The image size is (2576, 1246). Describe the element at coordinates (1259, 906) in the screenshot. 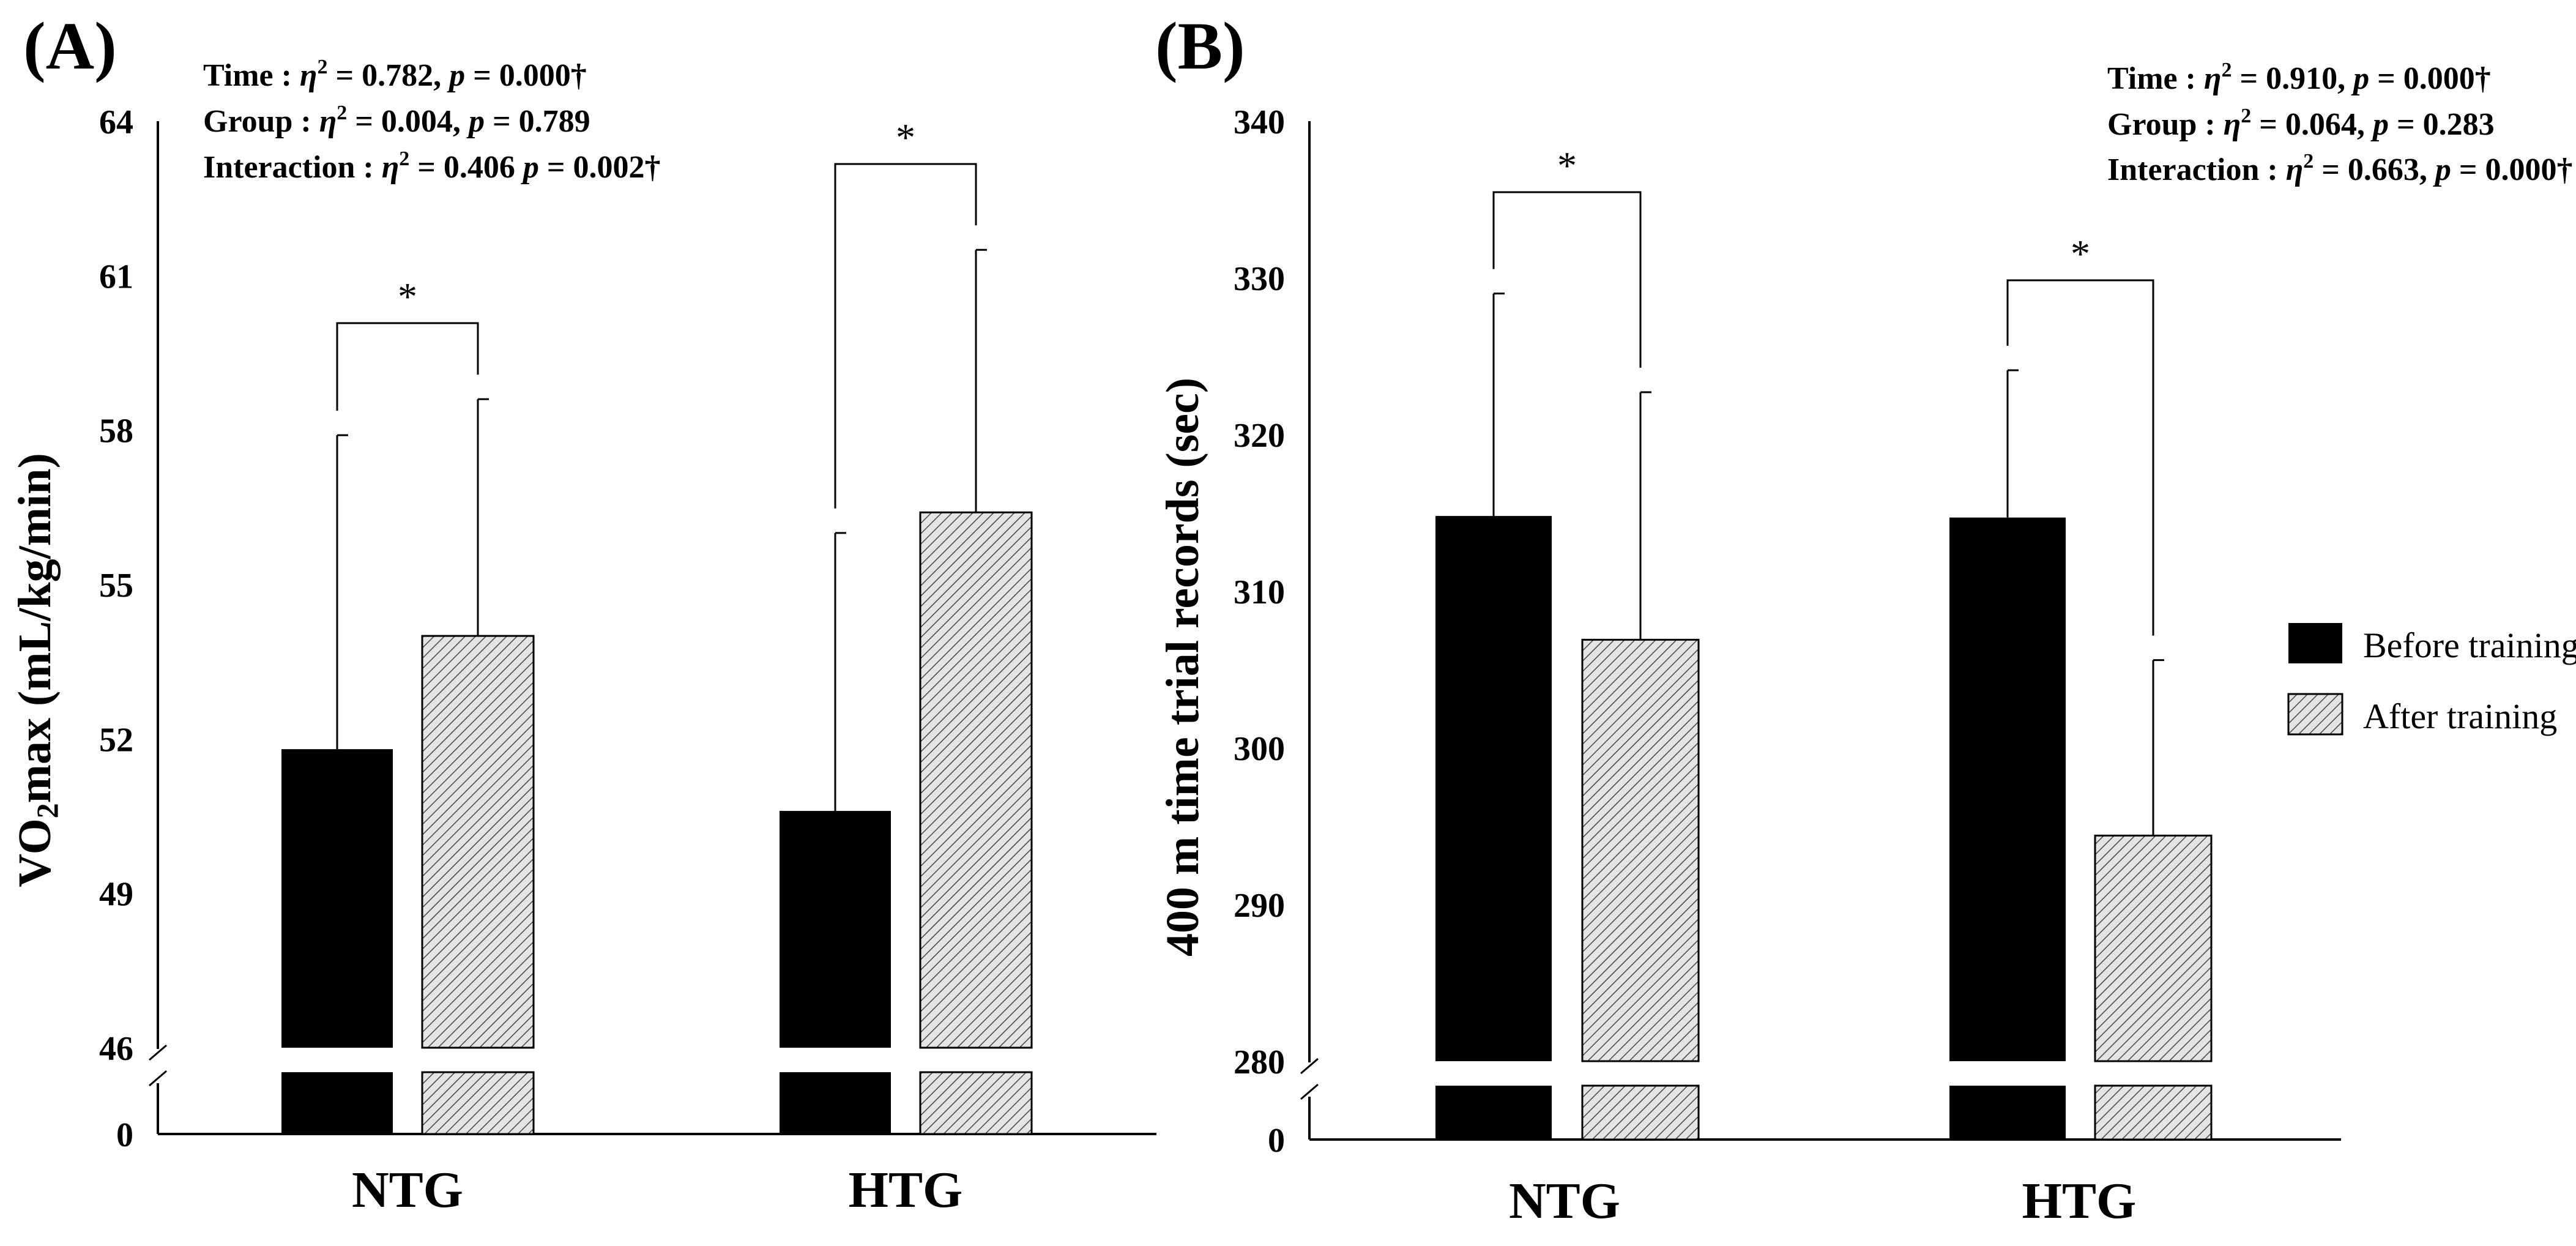

I see `panel-b-y-tick-label: 290` at that location.